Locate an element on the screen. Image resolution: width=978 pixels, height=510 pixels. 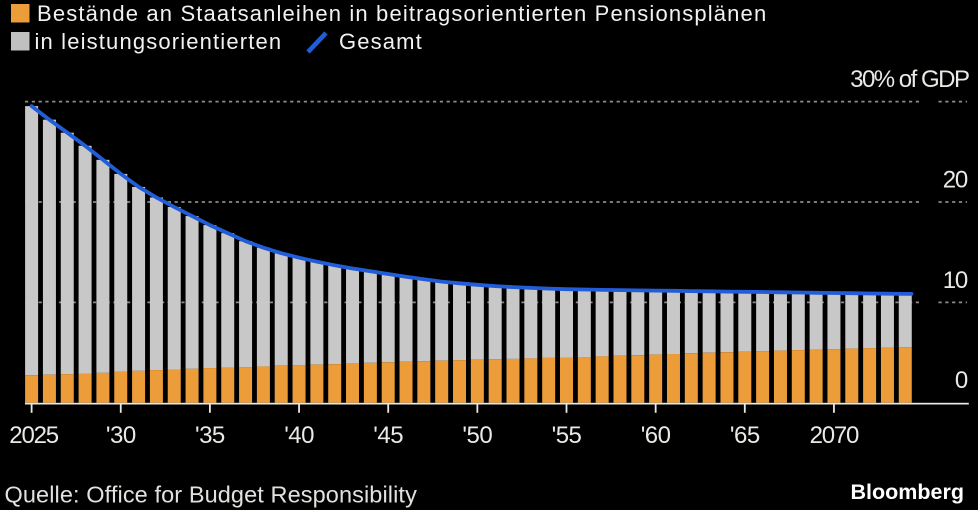
svg-text: '55 is located at coordinates (567, 435).